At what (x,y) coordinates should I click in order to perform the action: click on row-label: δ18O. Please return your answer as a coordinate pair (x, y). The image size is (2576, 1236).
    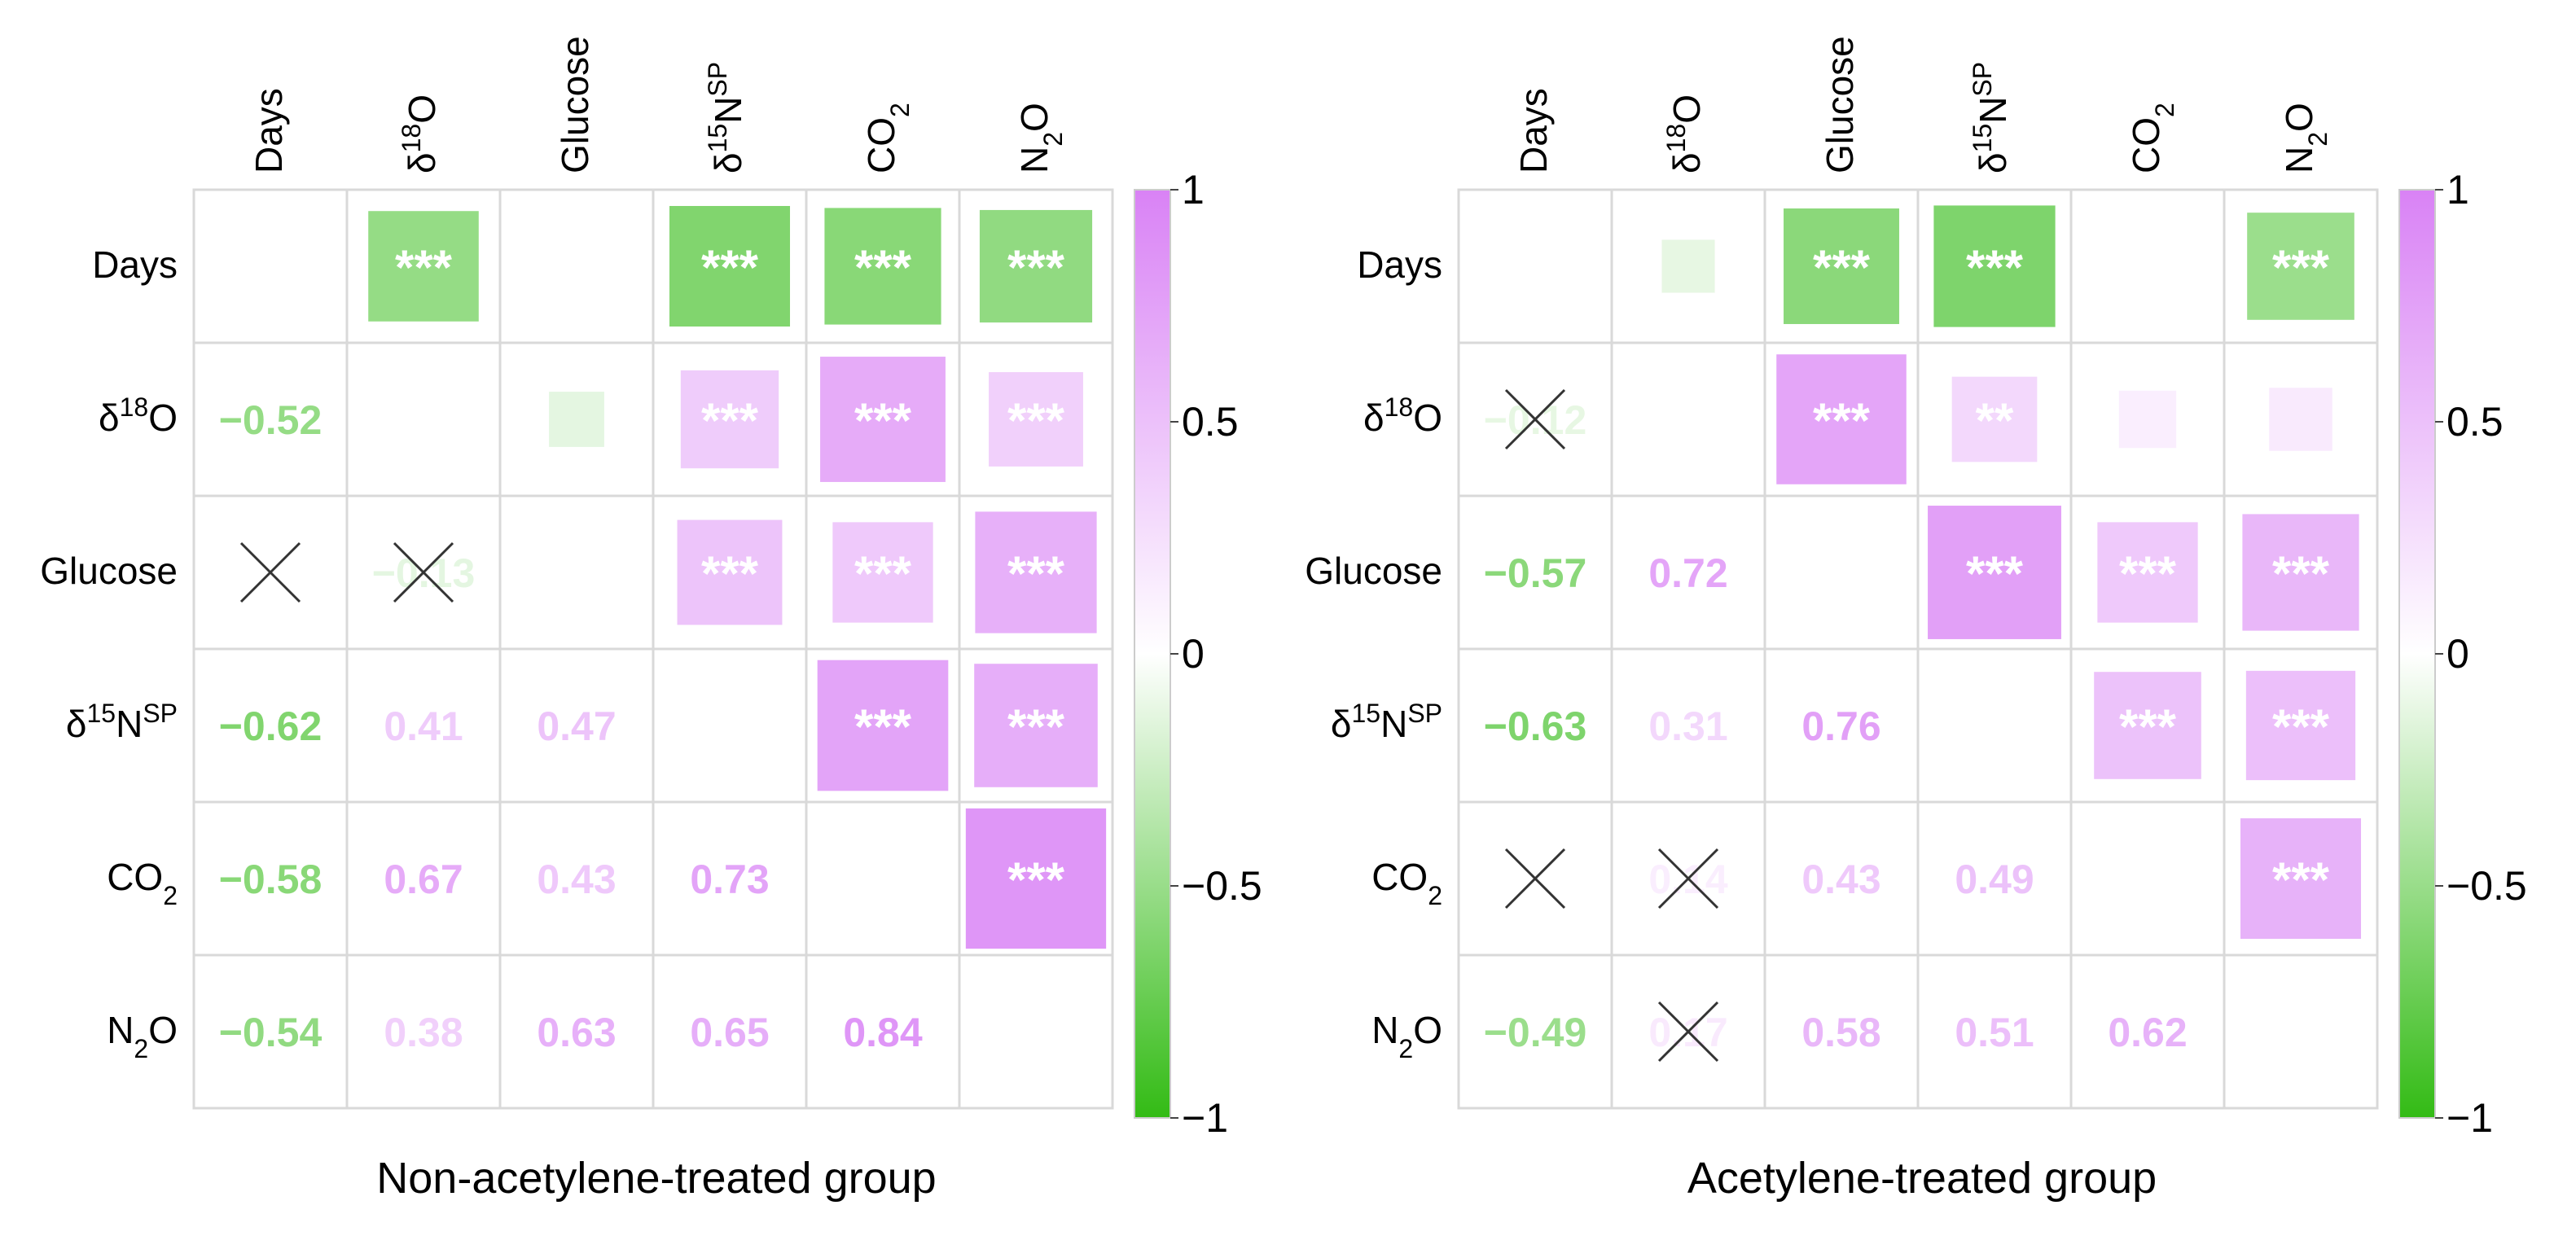
    Looking at the image, I should click on (1402, 415).